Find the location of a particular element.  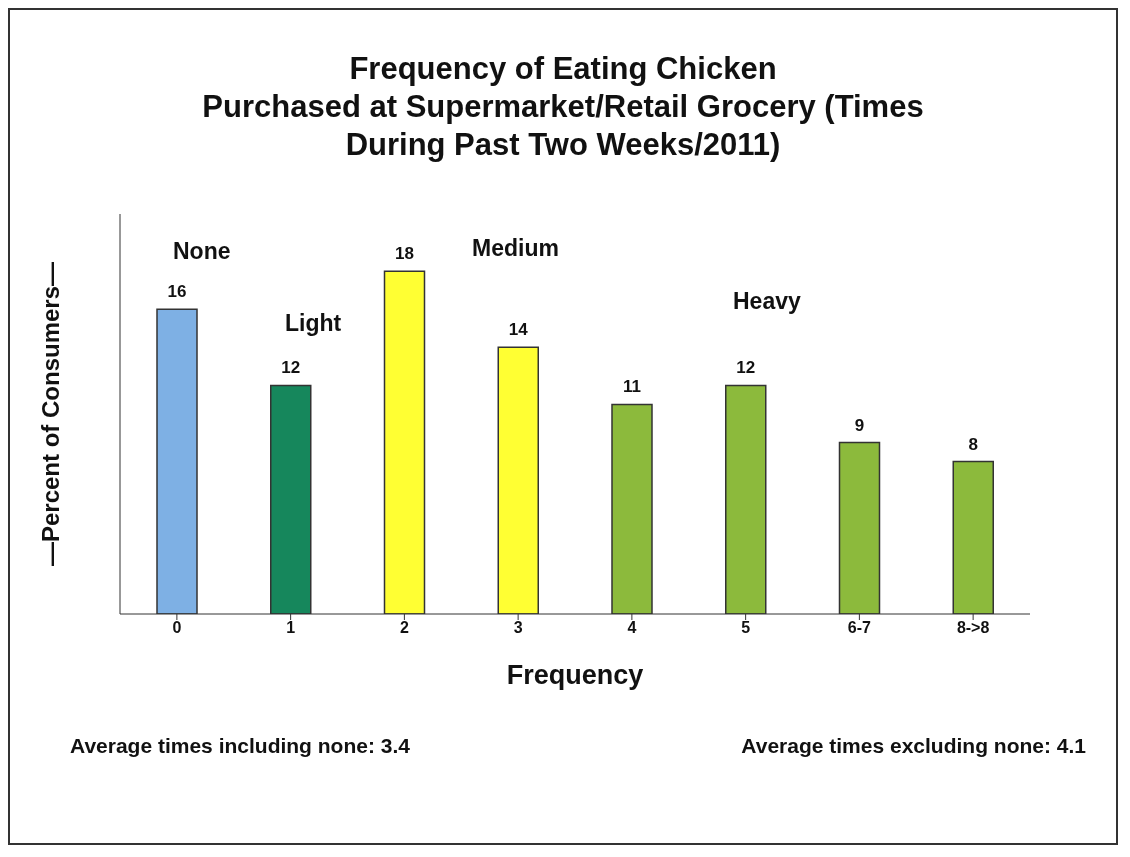

text: Average times excluding none: 4.1 is located at coordinates (913, 746).